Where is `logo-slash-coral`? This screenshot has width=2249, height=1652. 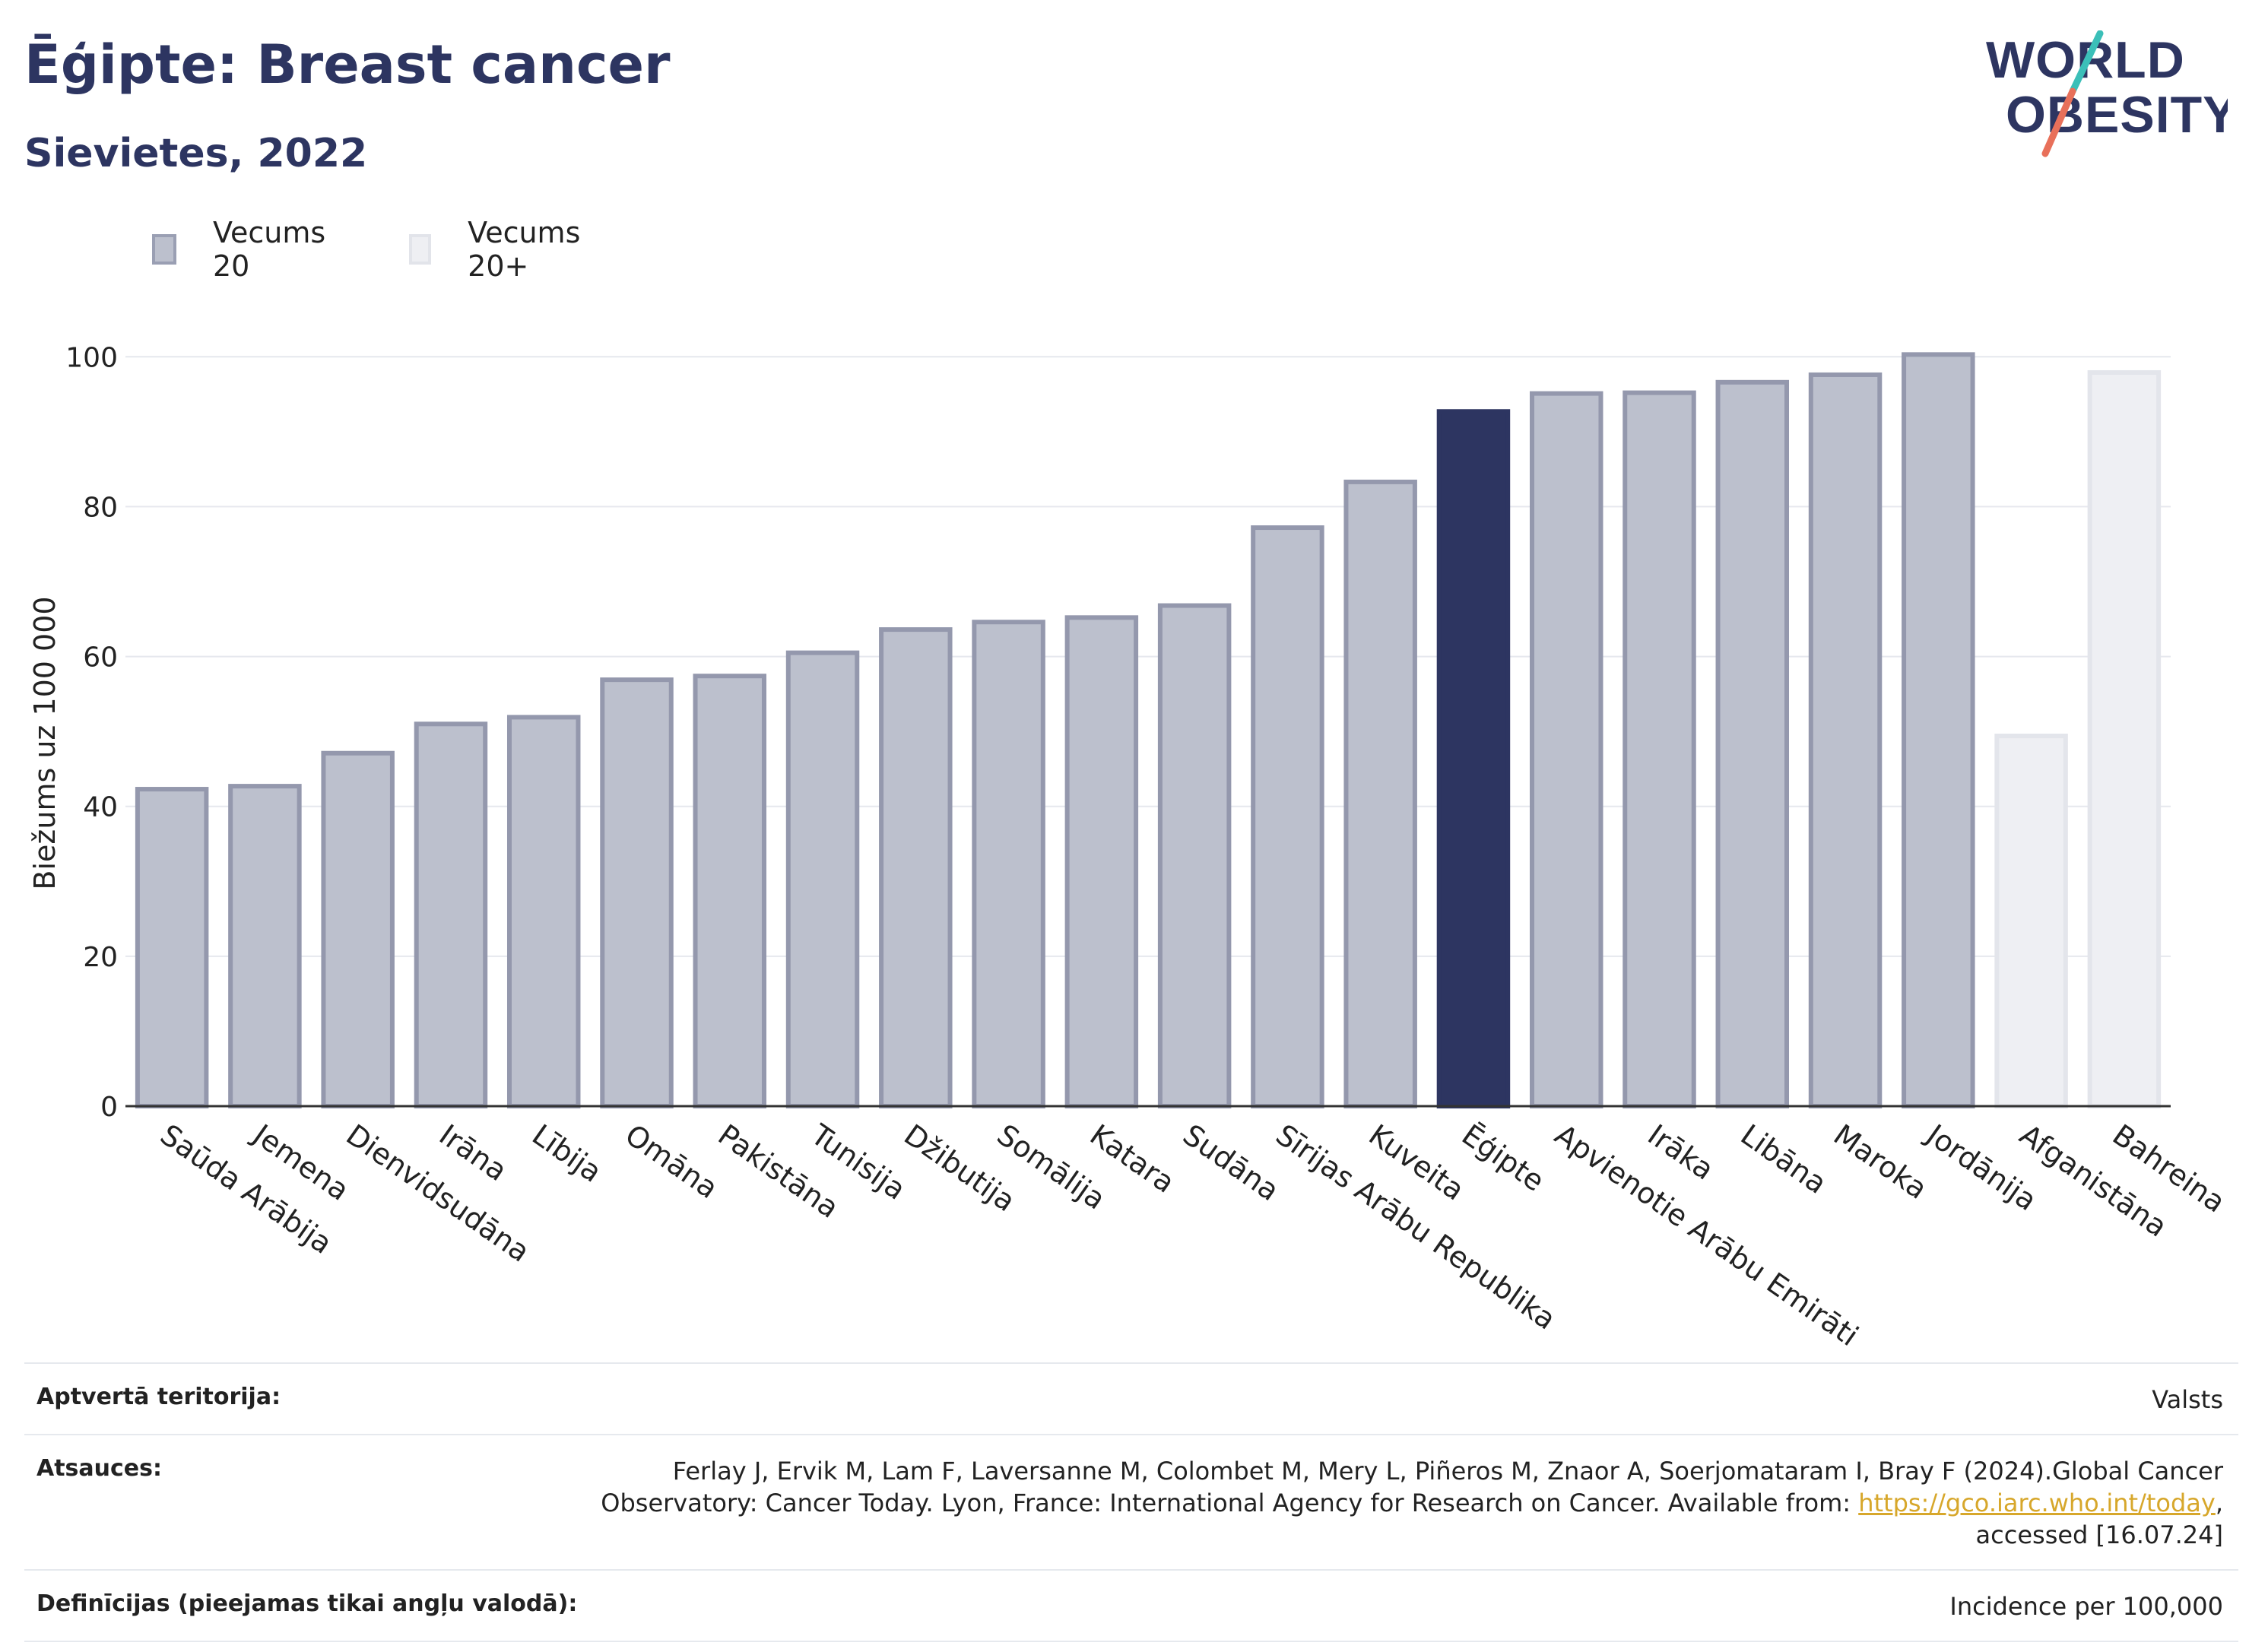
logo-slash-coral is located at coordinates (2058, 122).